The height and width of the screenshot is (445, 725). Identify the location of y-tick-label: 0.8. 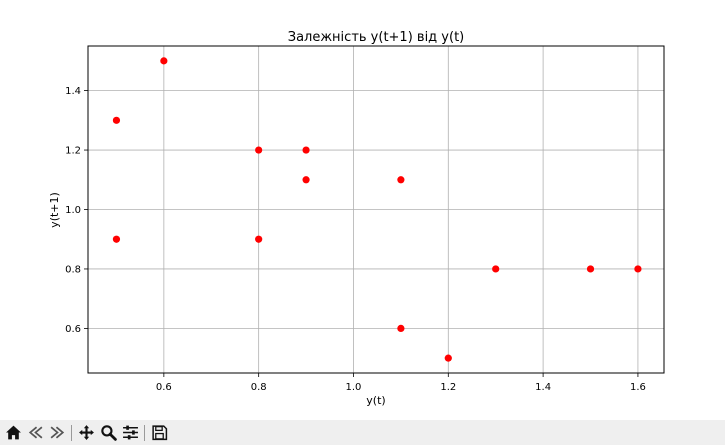
(73, 269).